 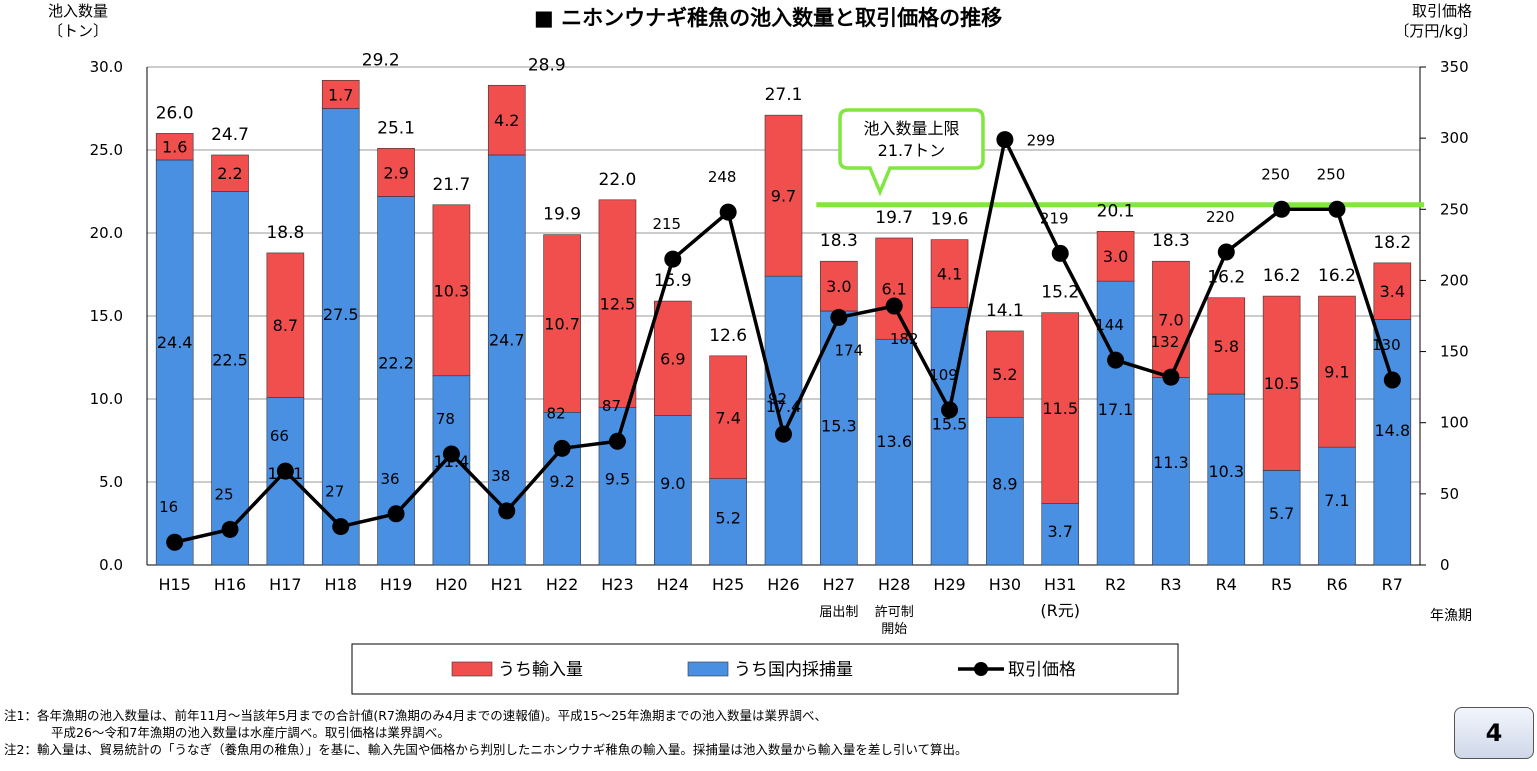 What do you see at coordinates (981, 669) in the screenshot?
I see `legend-swatch-price-marker` at bounding box center [981, 669].